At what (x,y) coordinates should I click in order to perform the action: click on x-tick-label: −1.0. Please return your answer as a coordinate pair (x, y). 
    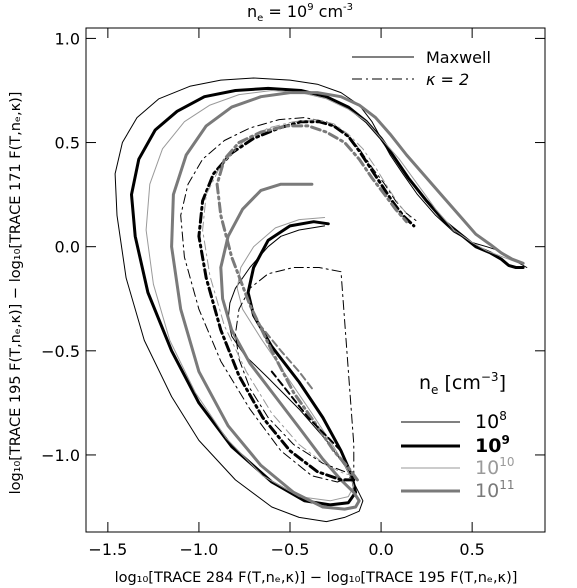
    Looking at the image, I should click on (198, 549).